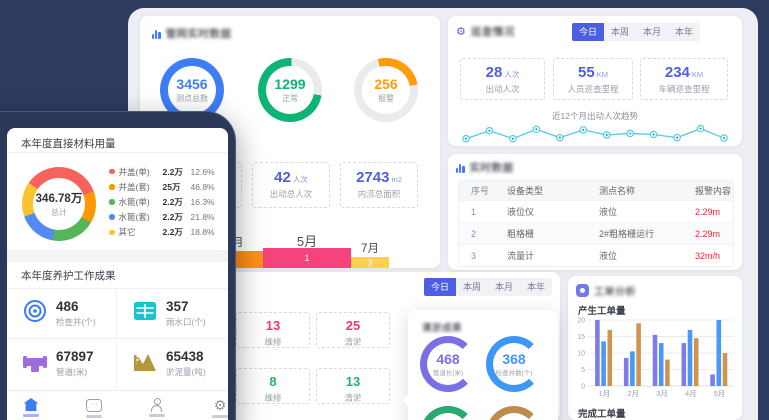 Image resolution: width=769 pixels, height=420 pixels. I want to click on gauge-label: 管道长(米), so click(448, 373).